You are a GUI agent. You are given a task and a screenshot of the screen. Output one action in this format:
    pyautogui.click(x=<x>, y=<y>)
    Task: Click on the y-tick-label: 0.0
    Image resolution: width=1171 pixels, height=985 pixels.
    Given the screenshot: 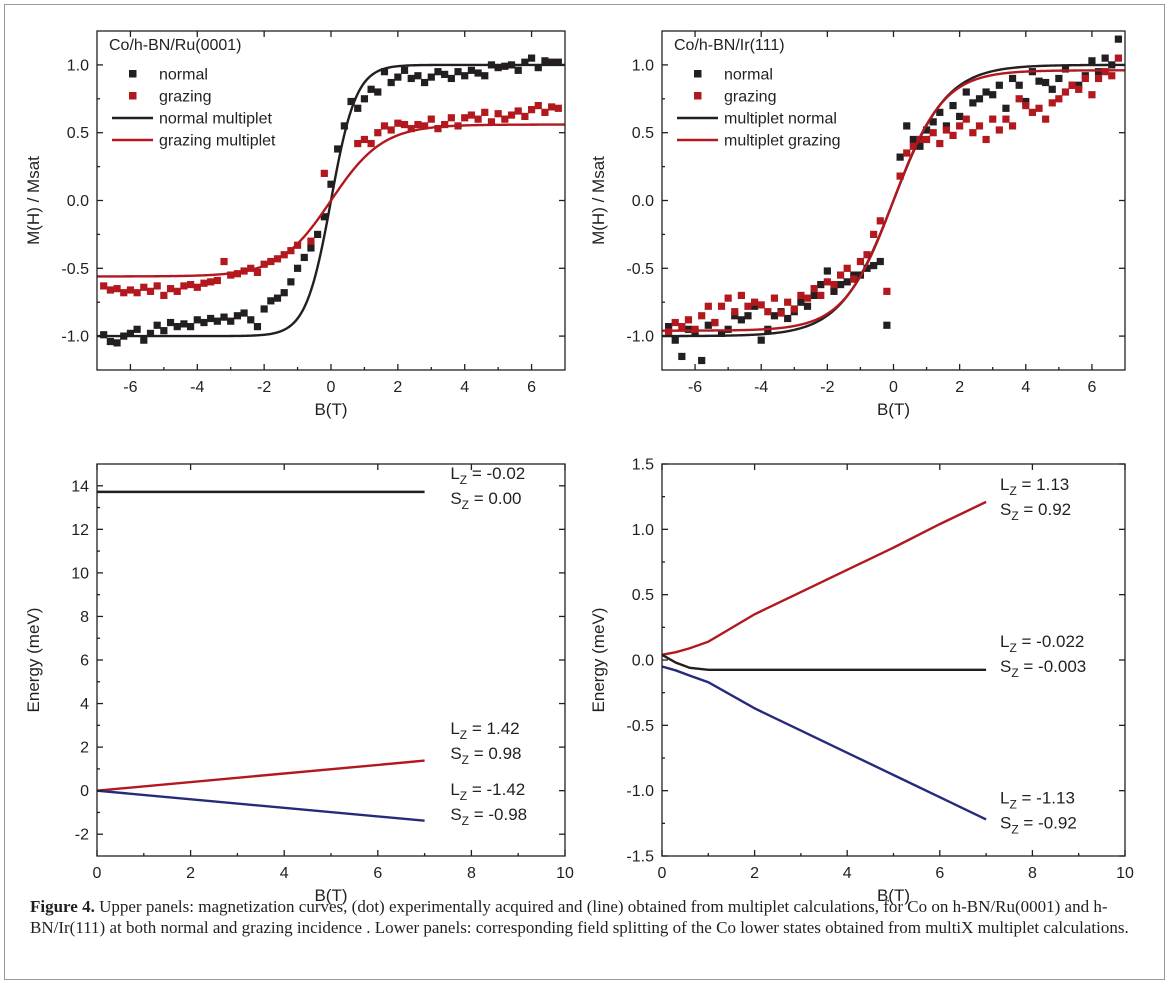 What is the action you would take?
    pyautogui.click(x=643, y=201)
    